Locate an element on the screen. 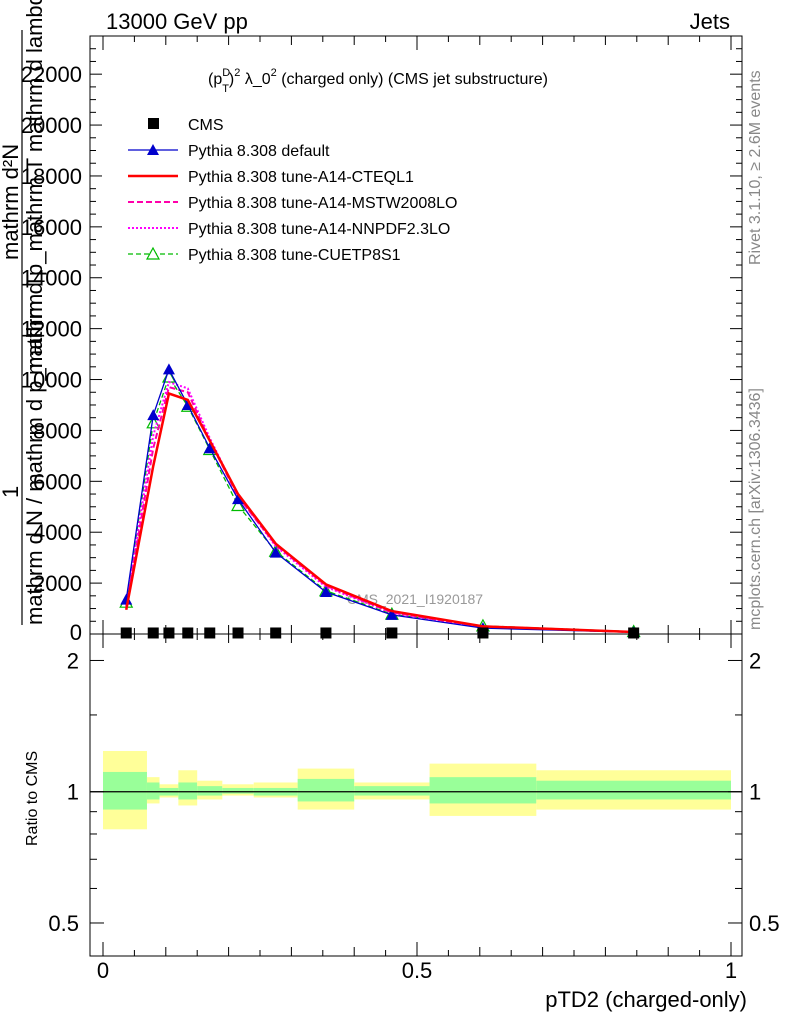 This screenshot has width=786, height=1029. main-y-tick-label: 18000 is located at coordinates (51, 176).